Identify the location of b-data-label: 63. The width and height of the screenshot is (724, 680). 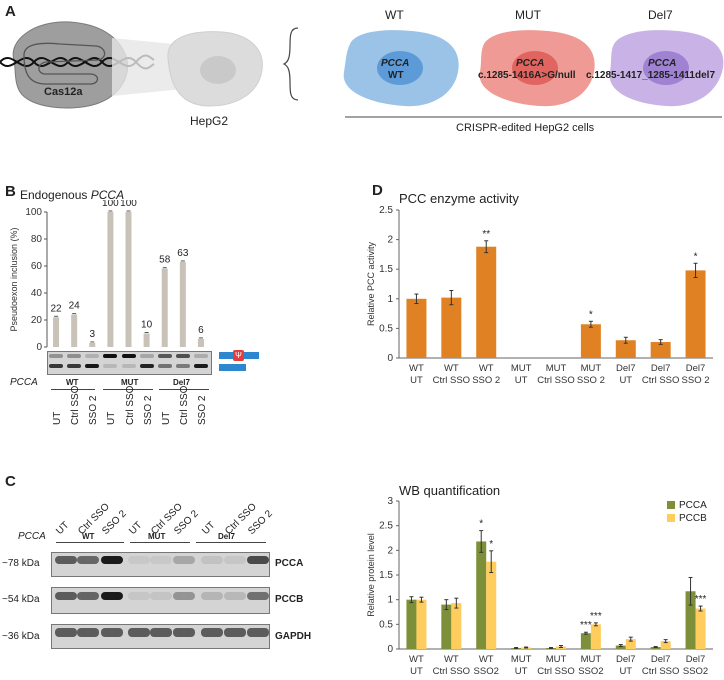
(183, 253).